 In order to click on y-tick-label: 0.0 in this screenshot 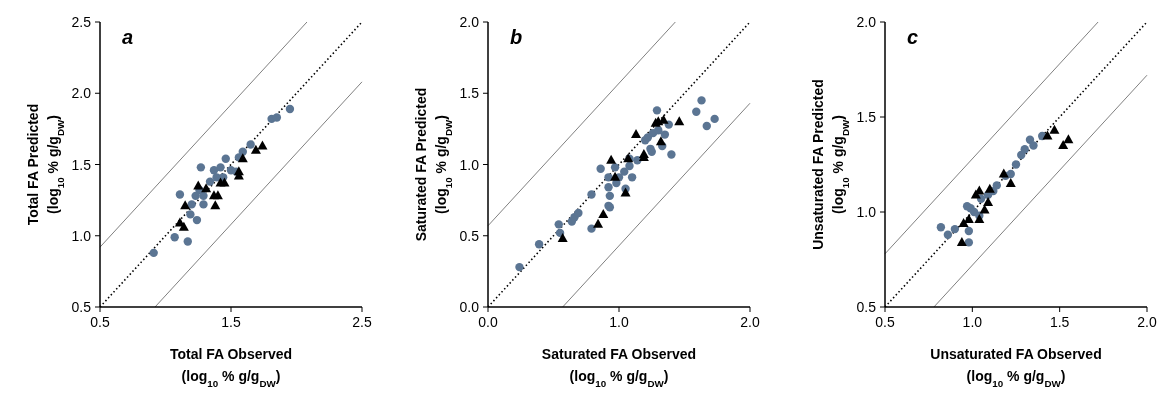, I will do `click(469, 307)`.